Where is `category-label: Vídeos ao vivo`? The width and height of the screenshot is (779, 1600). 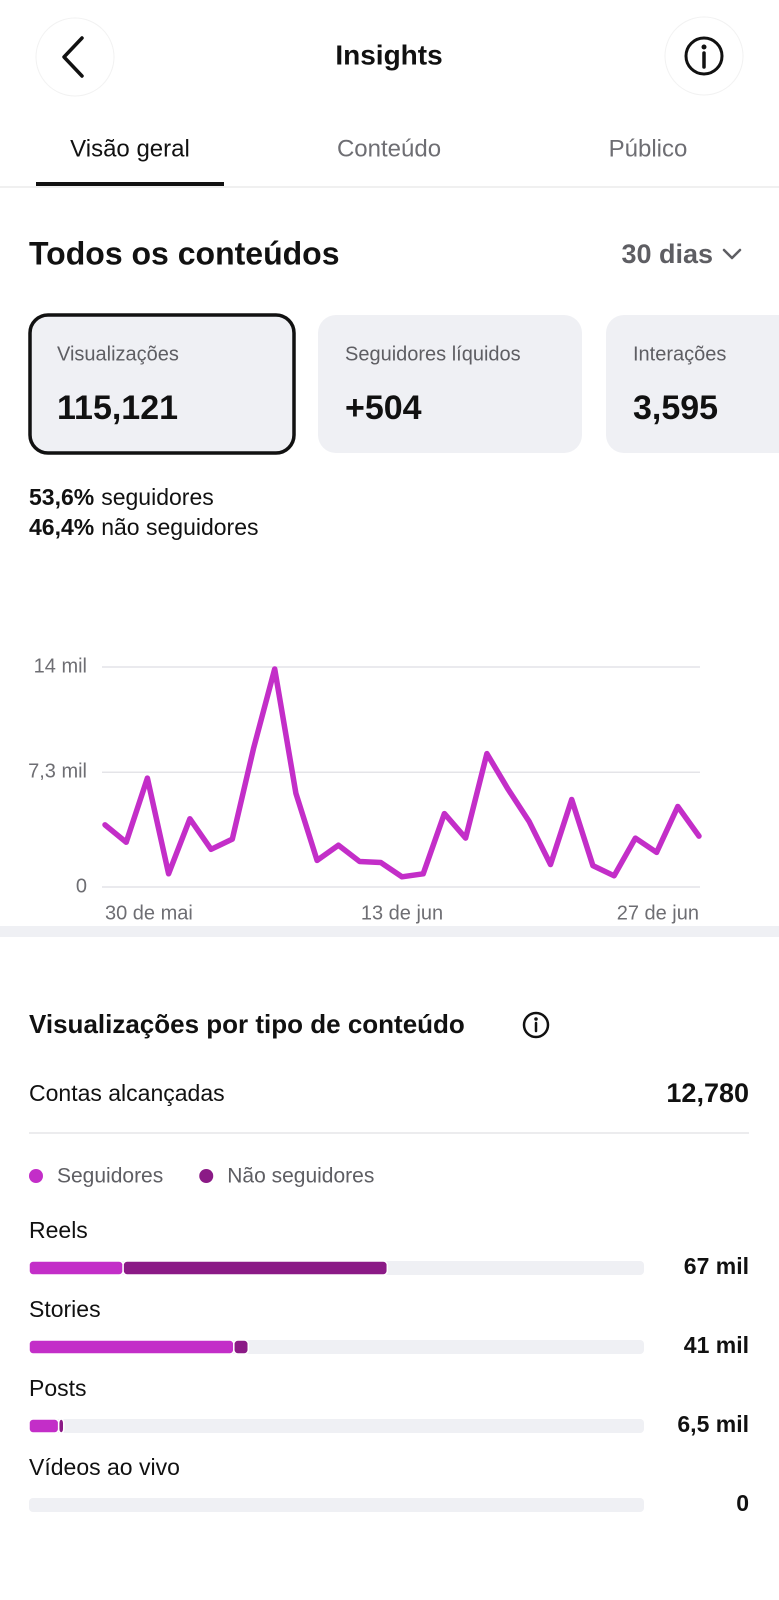
category-label: Vídeos ao vivo is located at coordinates (104, 1467).